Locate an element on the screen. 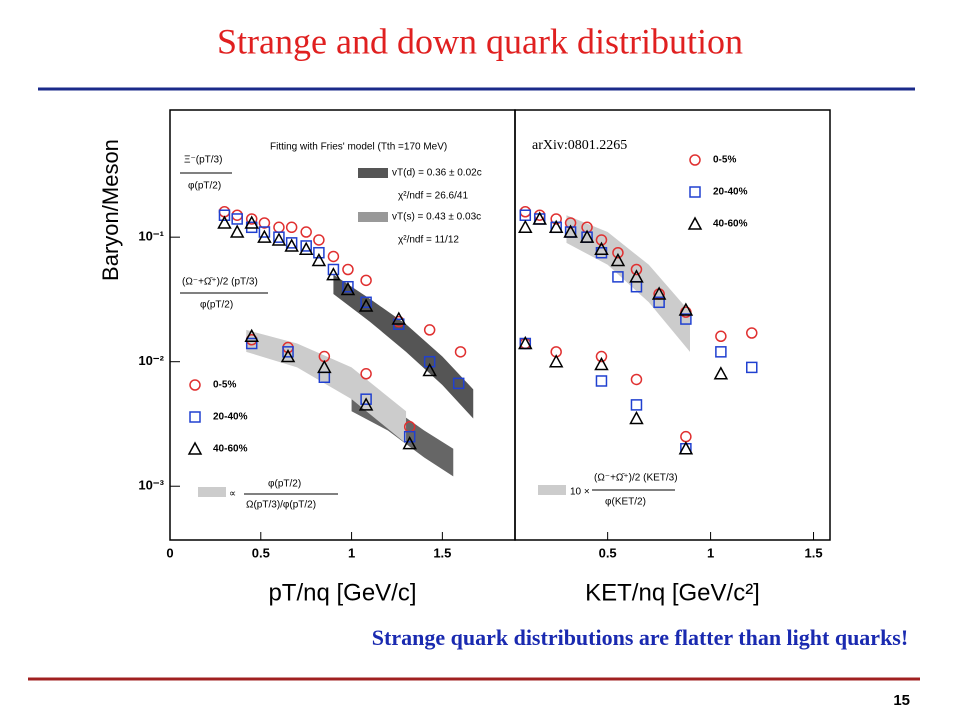 The height and width of the screenshot is (720, 960). annotation: Ω(pT/3)/φ(pT/2) is located at coordinates (281, 505).